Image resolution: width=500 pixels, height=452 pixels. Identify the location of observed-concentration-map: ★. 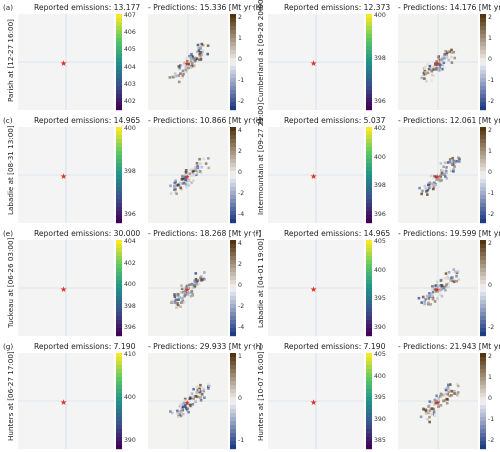
(316, 62).